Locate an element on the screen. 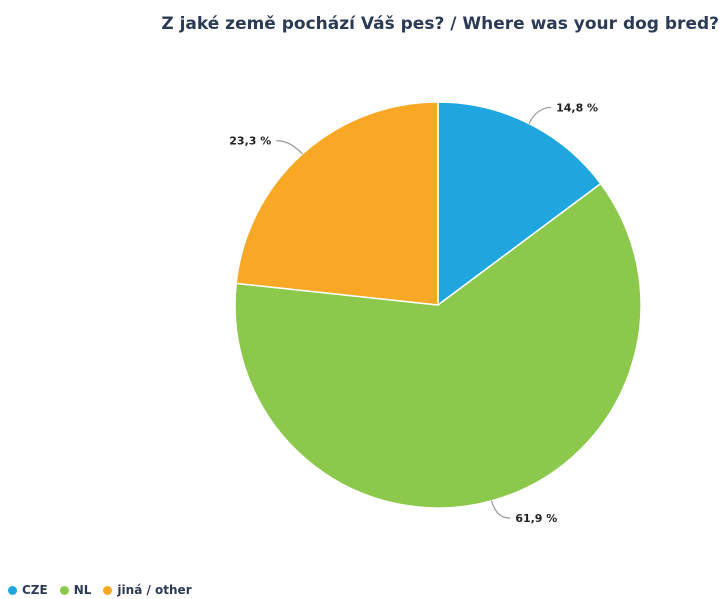 The image size is (723, 599). leader-line-nl is located at coordinates (500, 509).